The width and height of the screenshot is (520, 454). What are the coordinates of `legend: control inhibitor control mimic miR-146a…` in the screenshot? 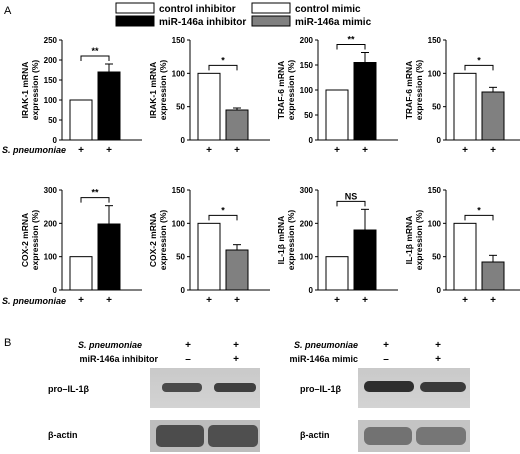 It's located at (243, 15).